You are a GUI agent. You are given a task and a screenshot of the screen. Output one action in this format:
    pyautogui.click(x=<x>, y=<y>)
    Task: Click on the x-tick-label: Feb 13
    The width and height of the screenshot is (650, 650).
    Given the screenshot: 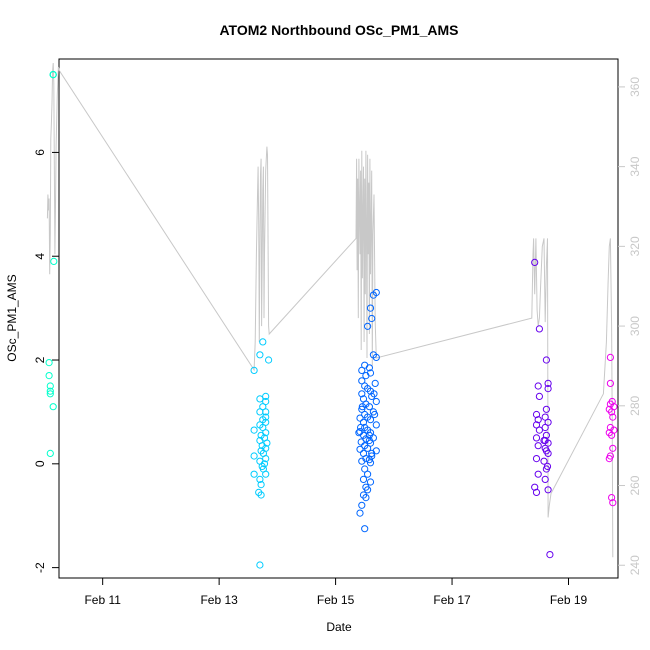 What is the action you would take?
    pyautogui.click(x=219, y=600)
    